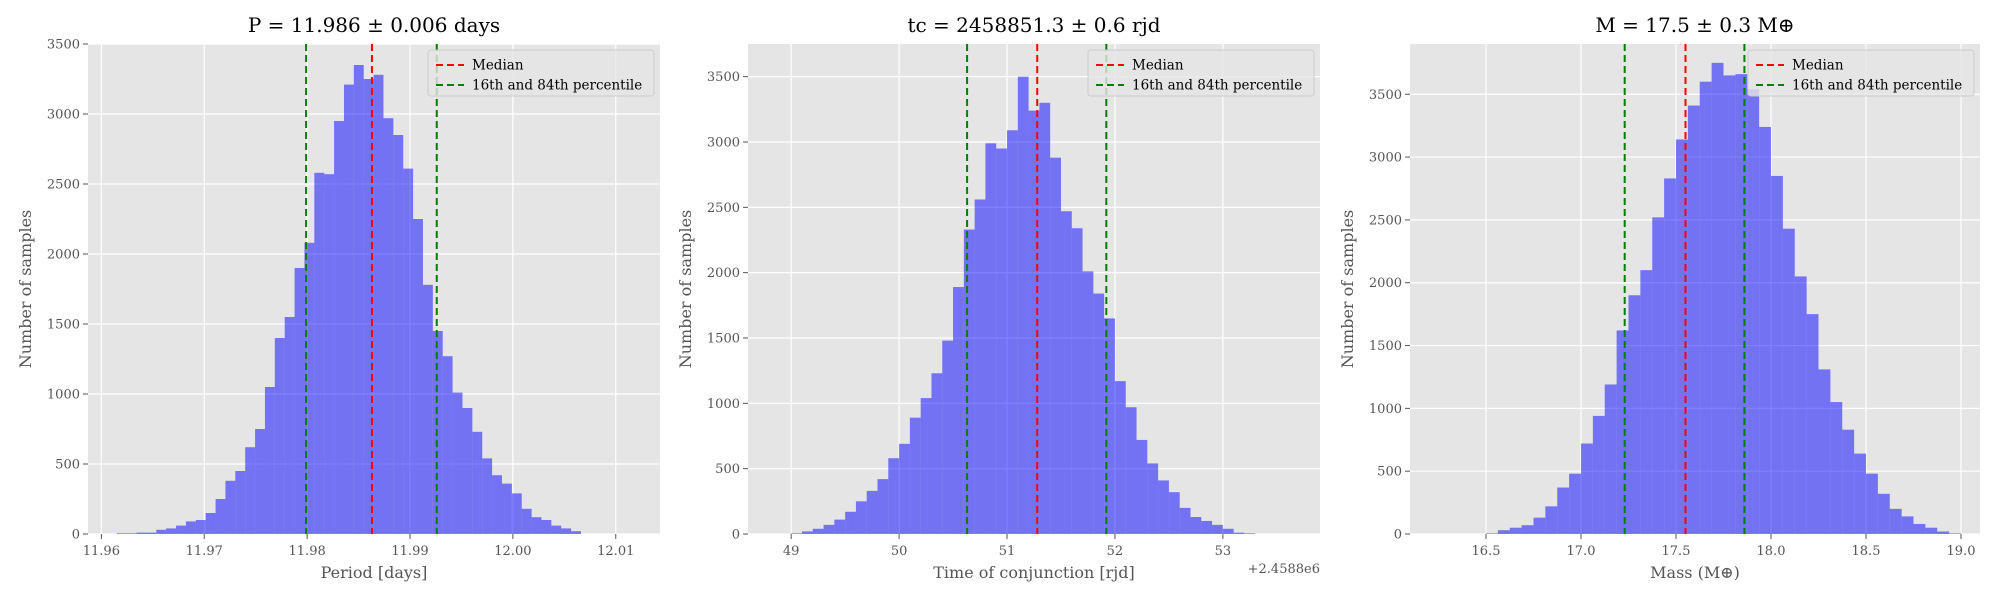 The height and width of the screenshot is (600, 2000). I want to click on x-tick-label: 11.98, so click(307, 551).